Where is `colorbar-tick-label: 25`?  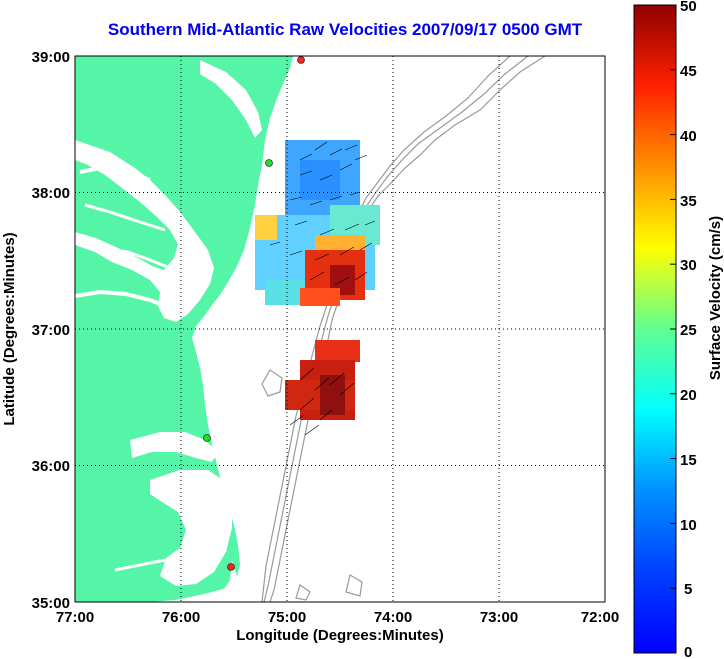
colorbar-tick-label: 25 is located at coordinates (688, 330).